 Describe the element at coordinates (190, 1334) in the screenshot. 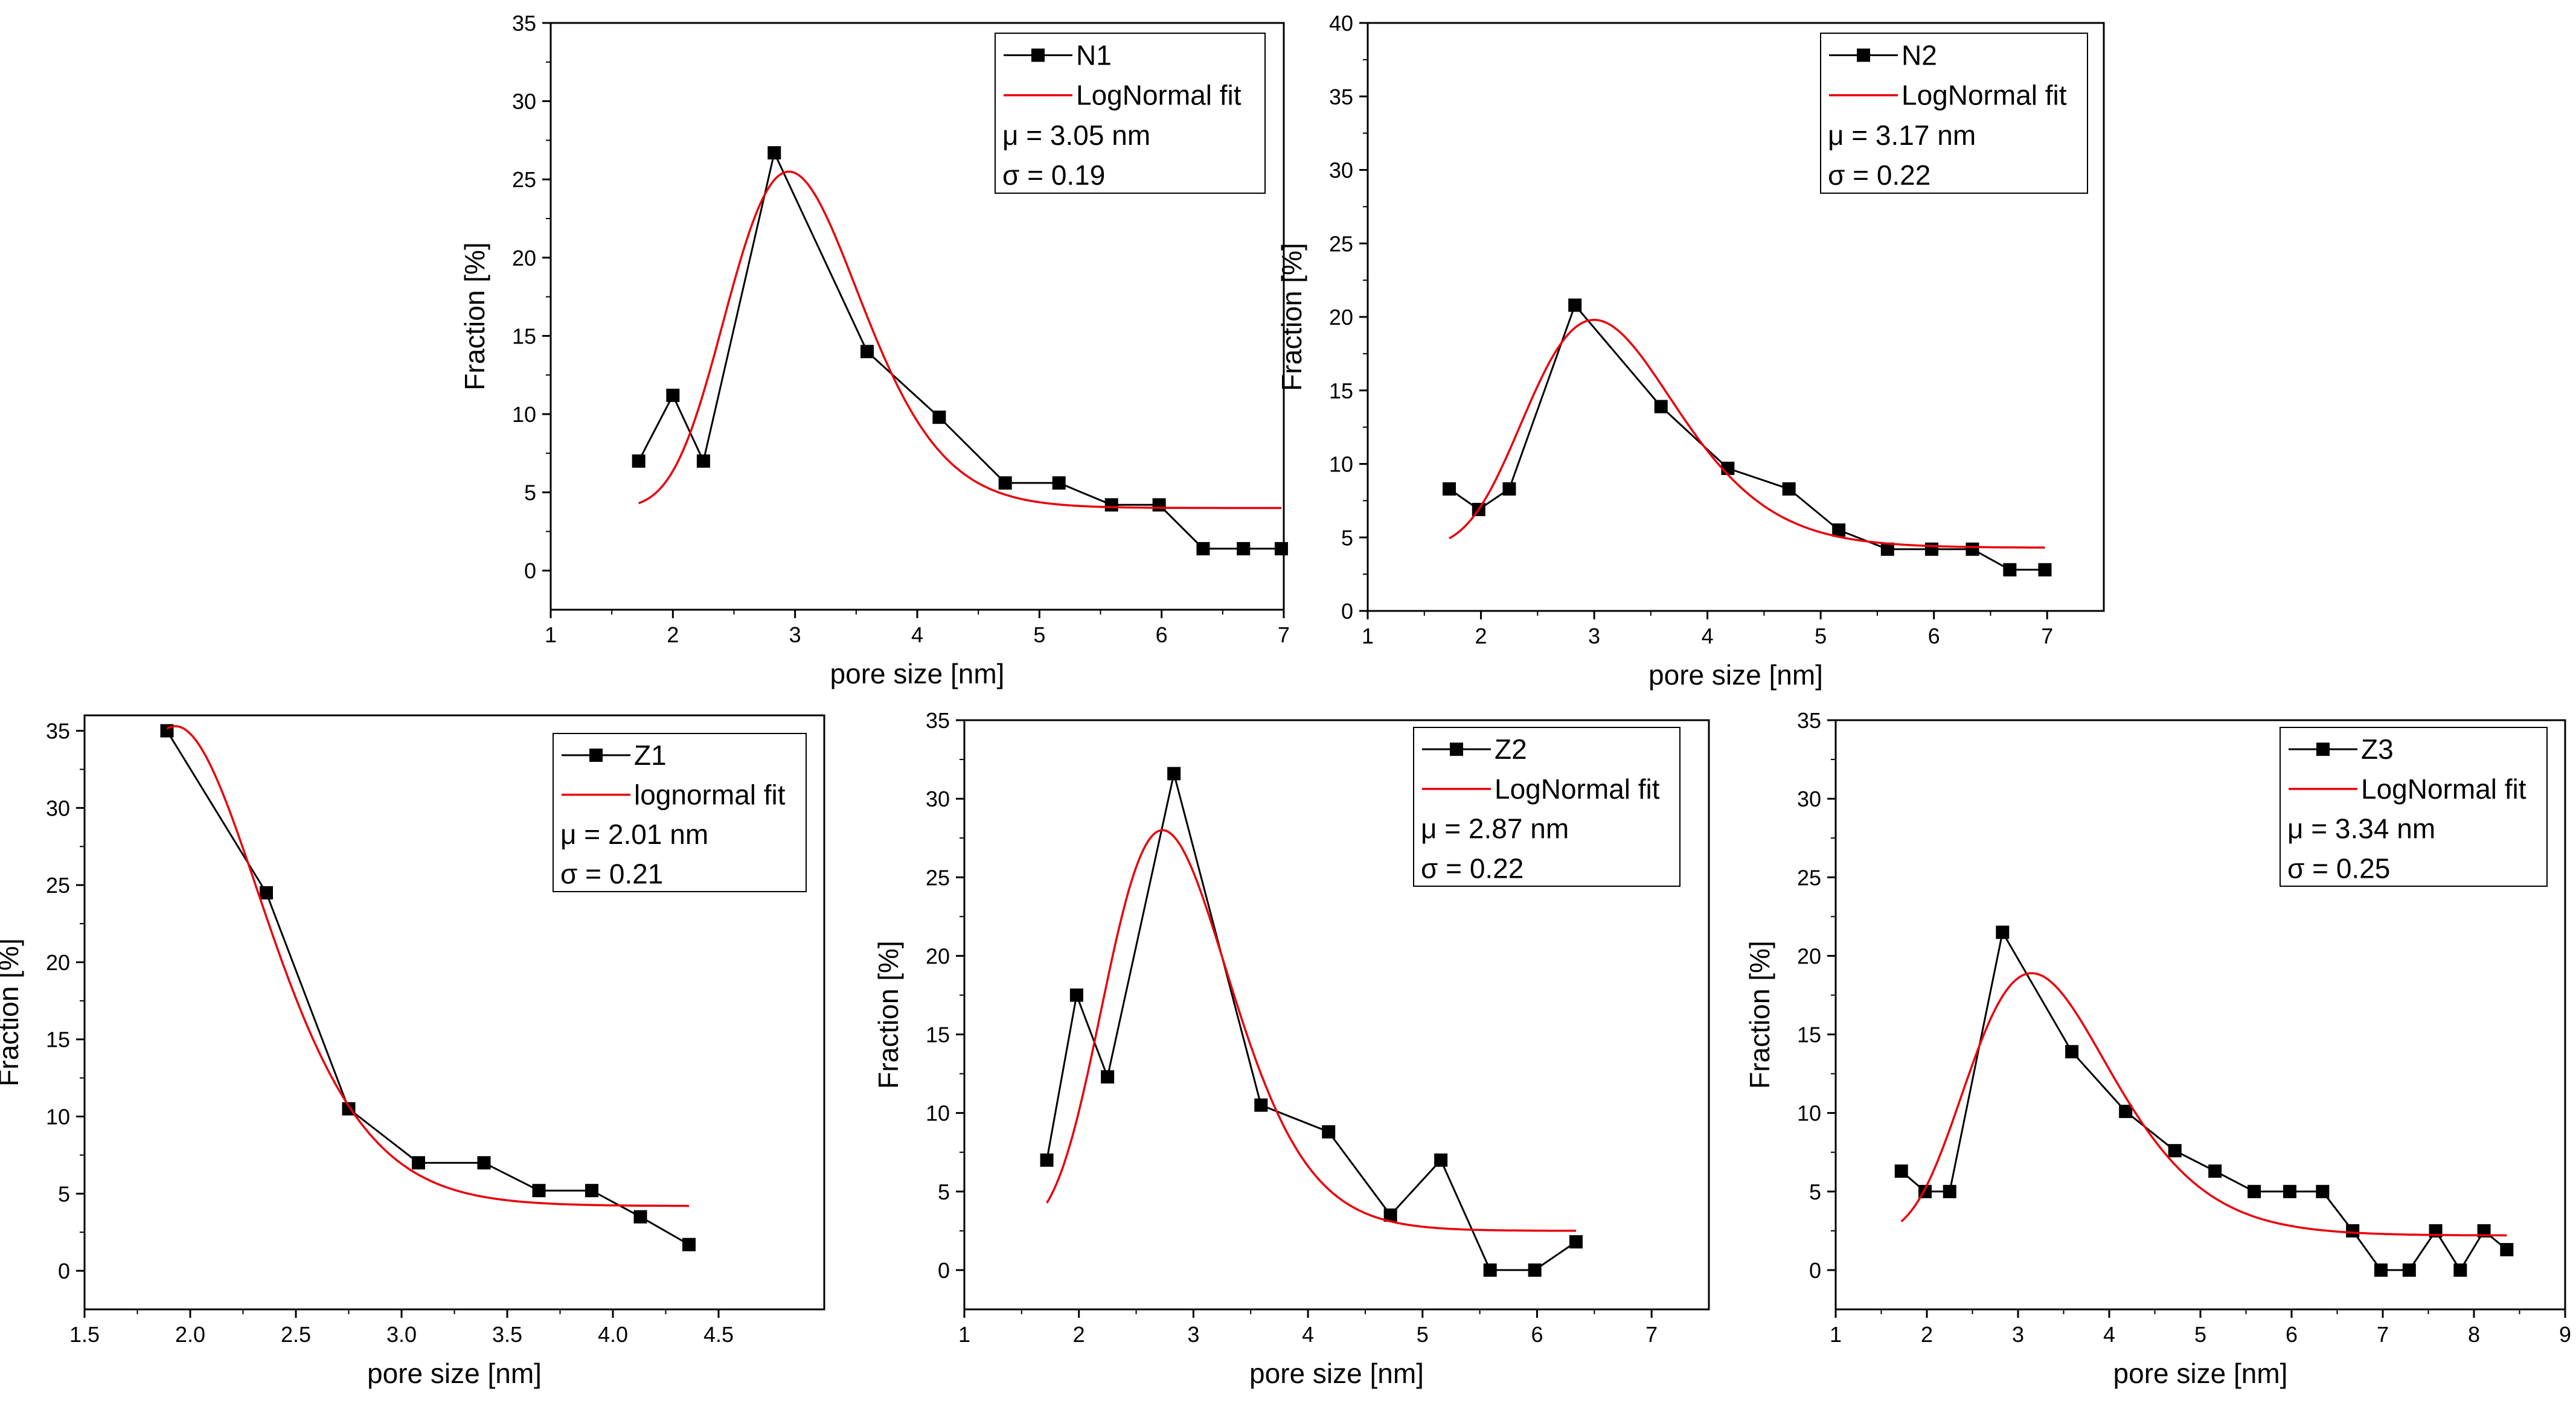

I see `x-tick-label: 2.0` at that location.